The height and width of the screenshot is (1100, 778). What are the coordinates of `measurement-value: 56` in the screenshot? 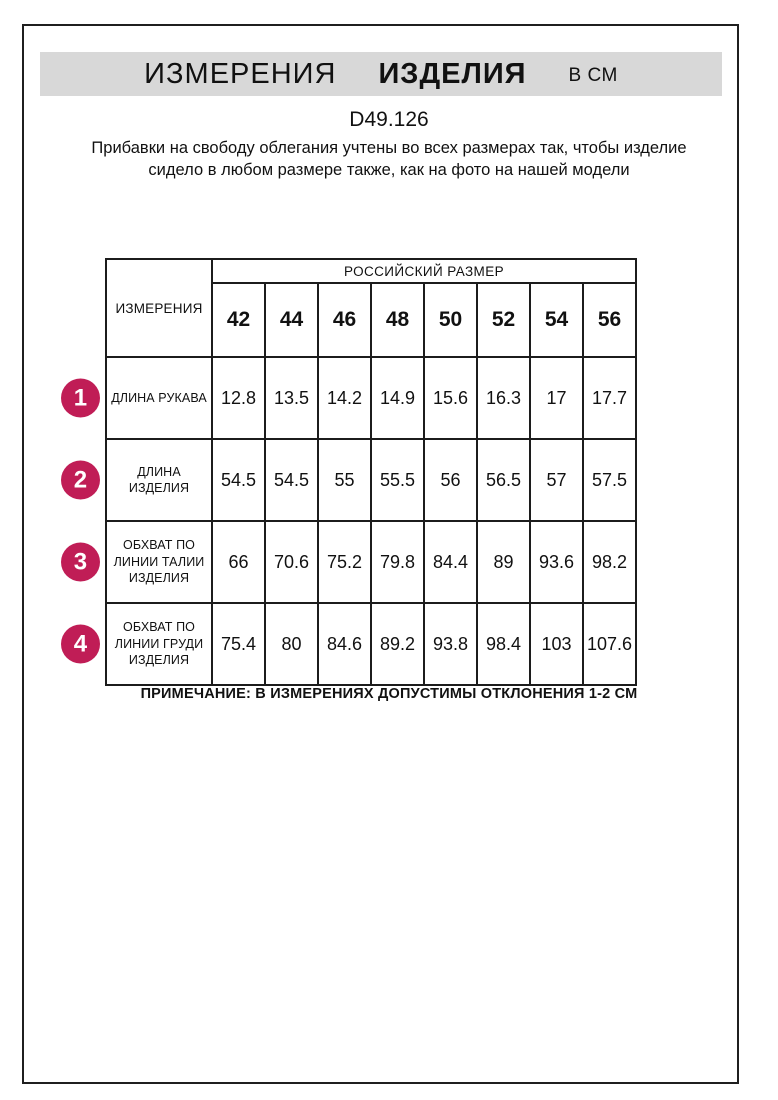 It's located at (450, 480).